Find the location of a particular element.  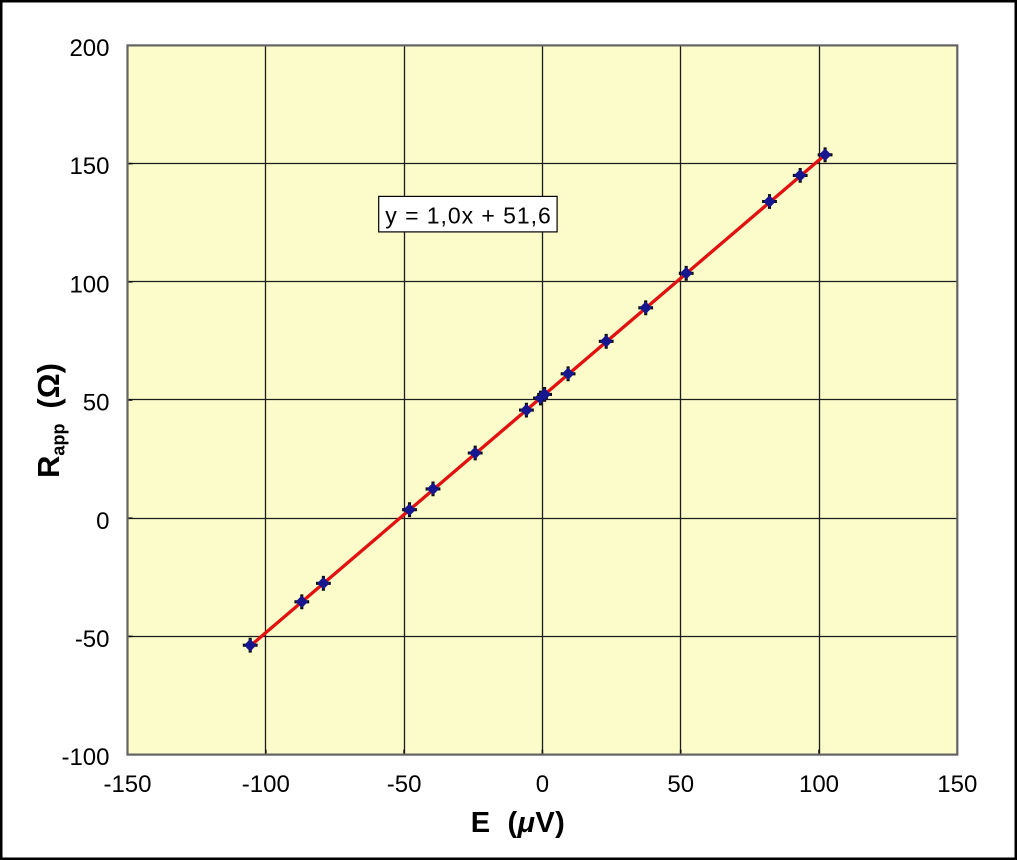

svg-text: -150 is located at coordinates (127, 784).